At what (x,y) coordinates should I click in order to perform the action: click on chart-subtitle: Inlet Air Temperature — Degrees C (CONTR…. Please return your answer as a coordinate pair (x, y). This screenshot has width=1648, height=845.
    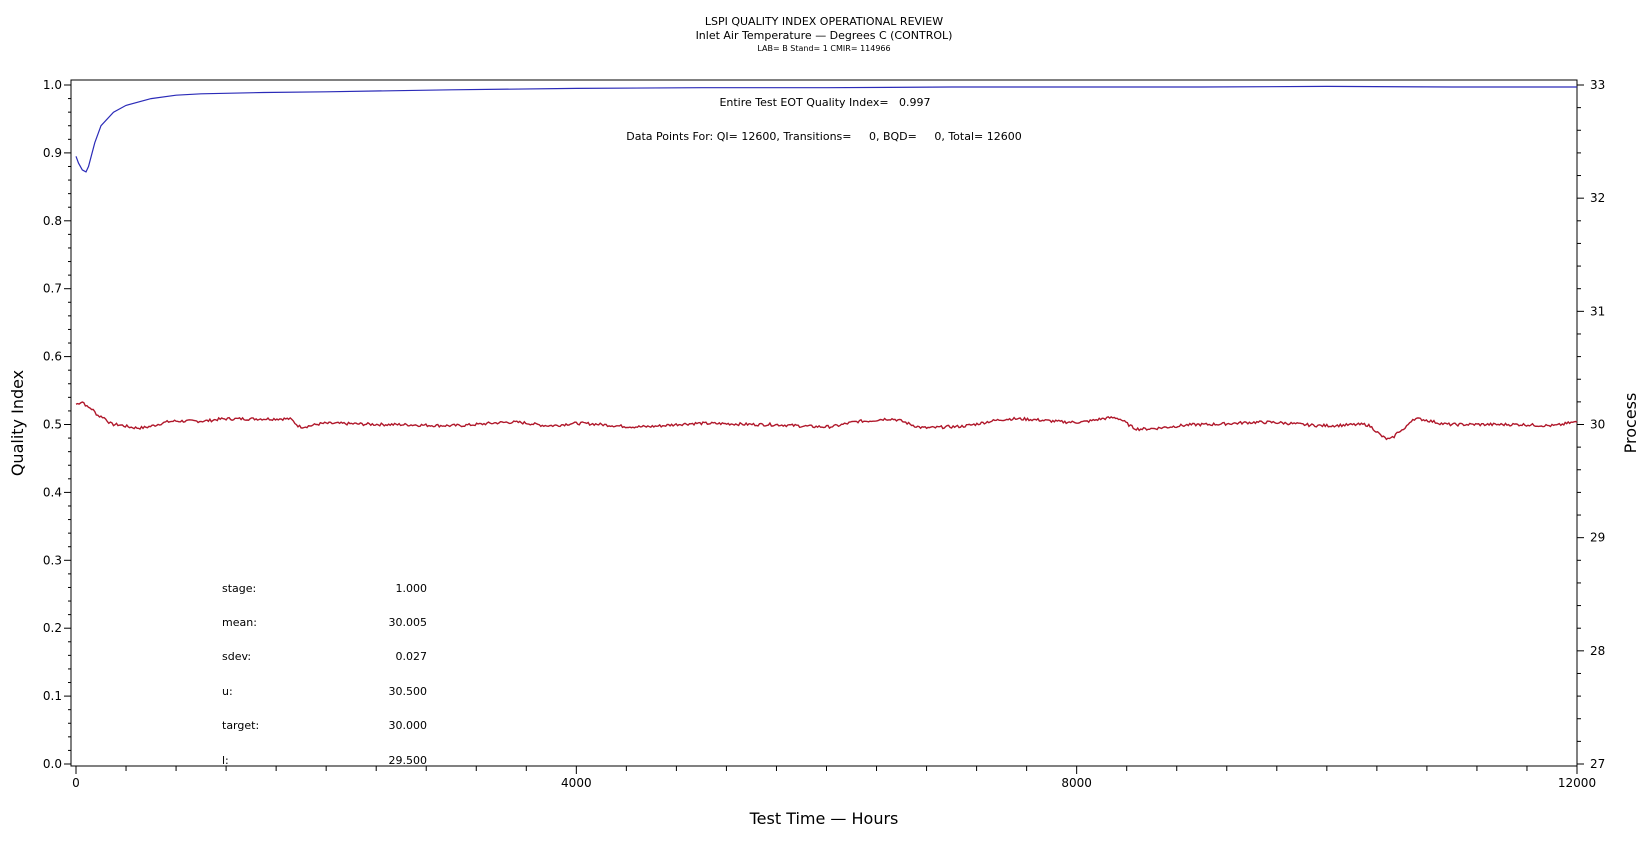
    Looking at the image, I should click on (824, 35).